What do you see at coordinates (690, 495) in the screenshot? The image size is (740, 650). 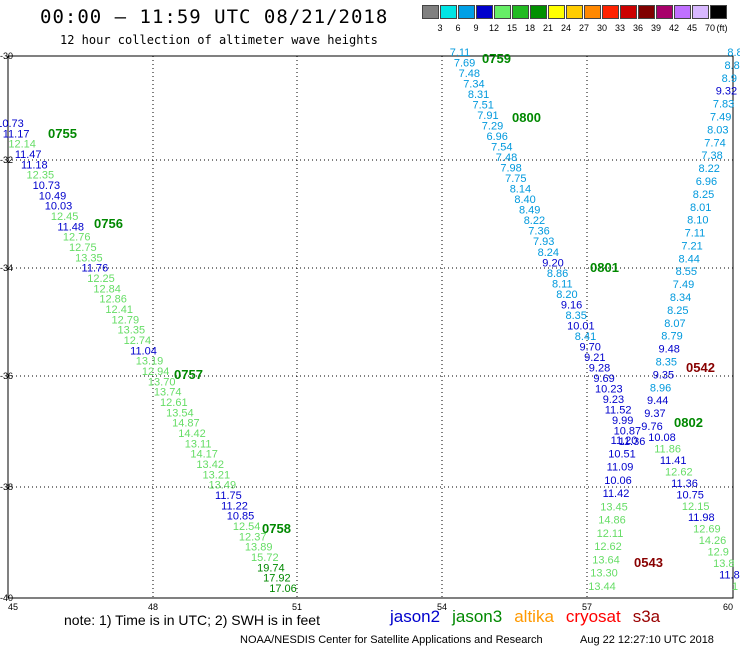 I see `wave-height-reading: 10.75` at bounding box center [690, 495].